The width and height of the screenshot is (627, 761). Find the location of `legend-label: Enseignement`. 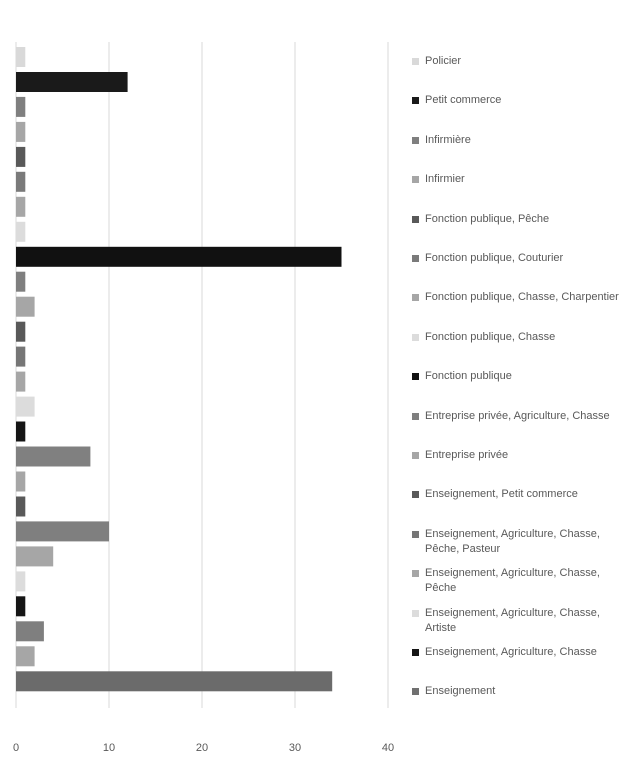

legend-label: Enseignement is located at coordinates (460, 691).